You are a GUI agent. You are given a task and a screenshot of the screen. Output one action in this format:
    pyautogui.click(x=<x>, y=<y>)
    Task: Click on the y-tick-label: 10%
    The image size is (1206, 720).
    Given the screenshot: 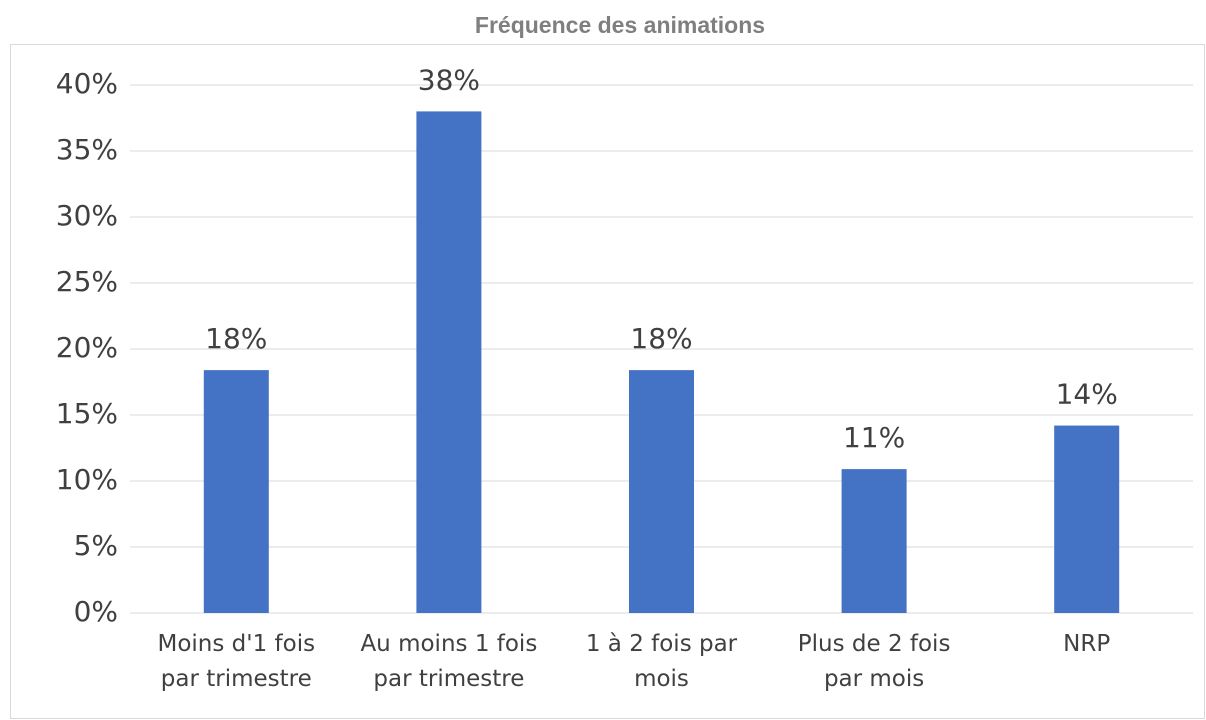 What is the action you would take?
    pyautogui.click(x=87, y=479)
    